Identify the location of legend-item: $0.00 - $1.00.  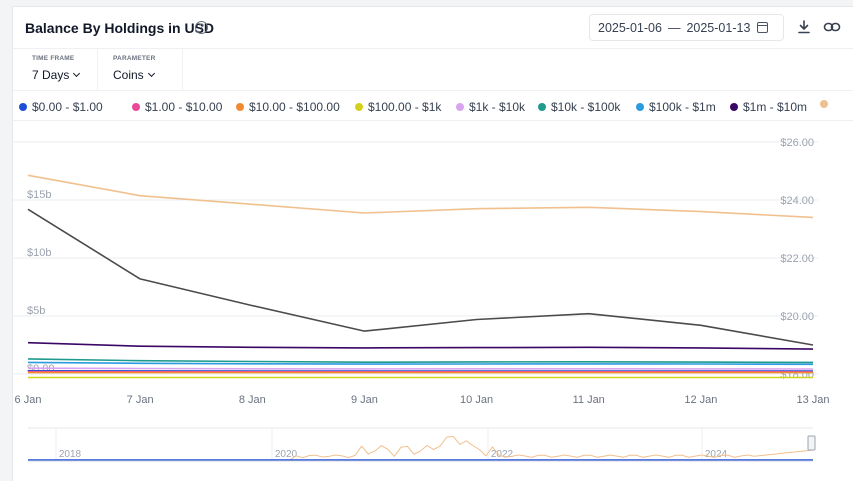
(61, 107).